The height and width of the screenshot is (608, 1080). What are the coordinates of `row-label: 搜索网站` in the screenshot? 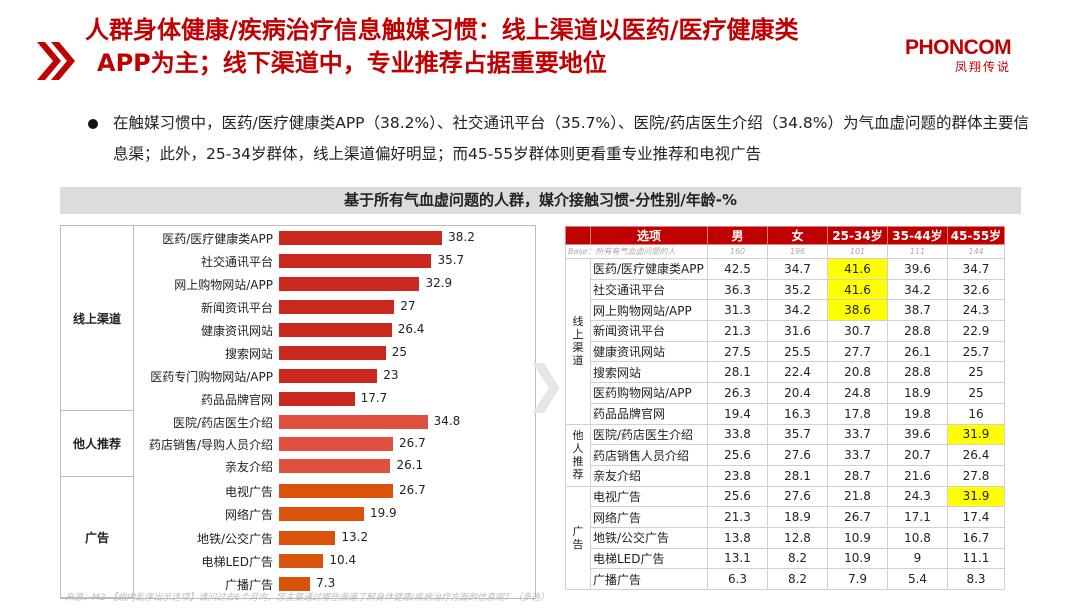 It's located at (649, 372).